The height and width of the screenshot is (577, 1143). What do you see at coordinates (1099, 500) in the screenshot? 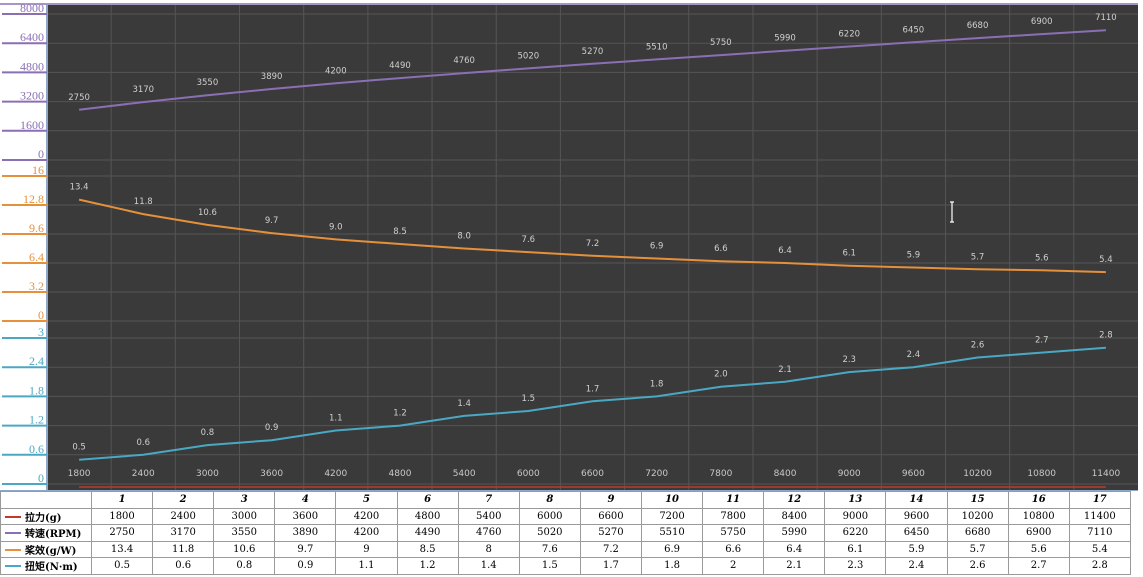
I see `column-header: 17` at bounding box center [1099, 500].